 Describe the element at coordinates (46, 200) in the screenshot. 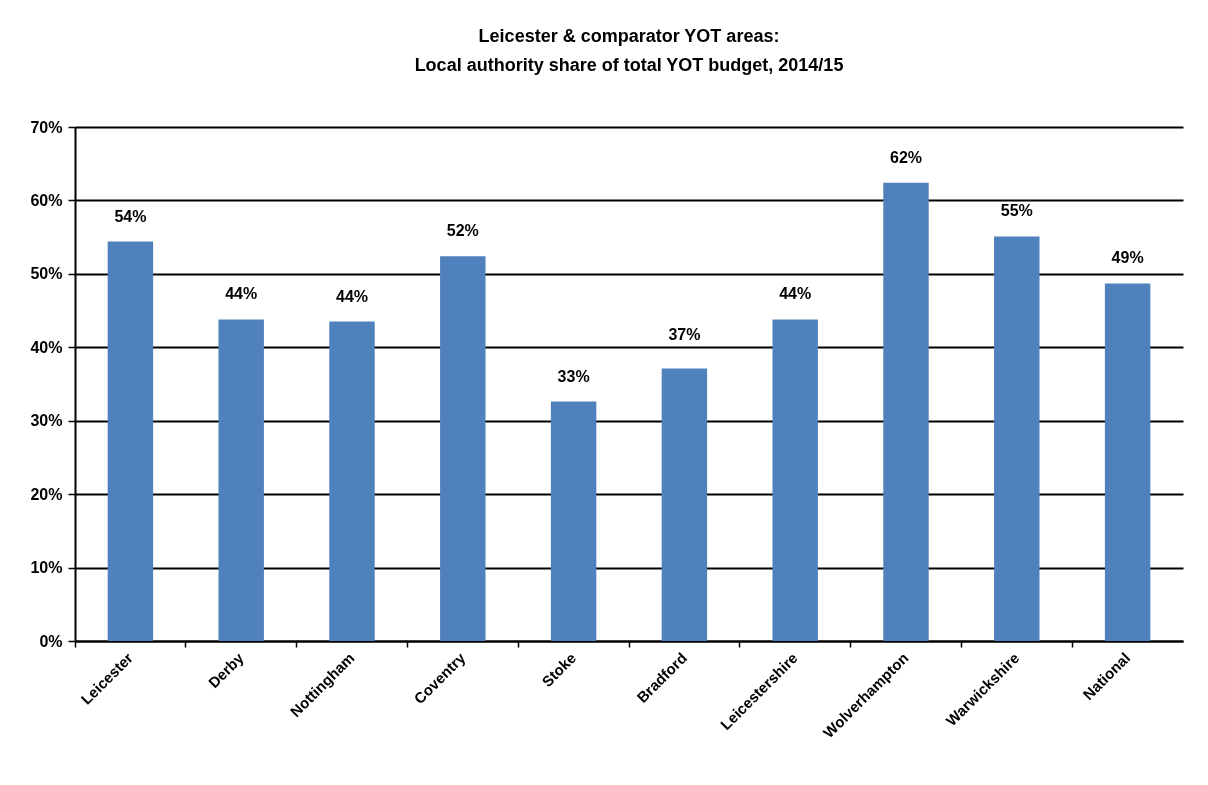

I see `y-tick-label: 60%` at that location.